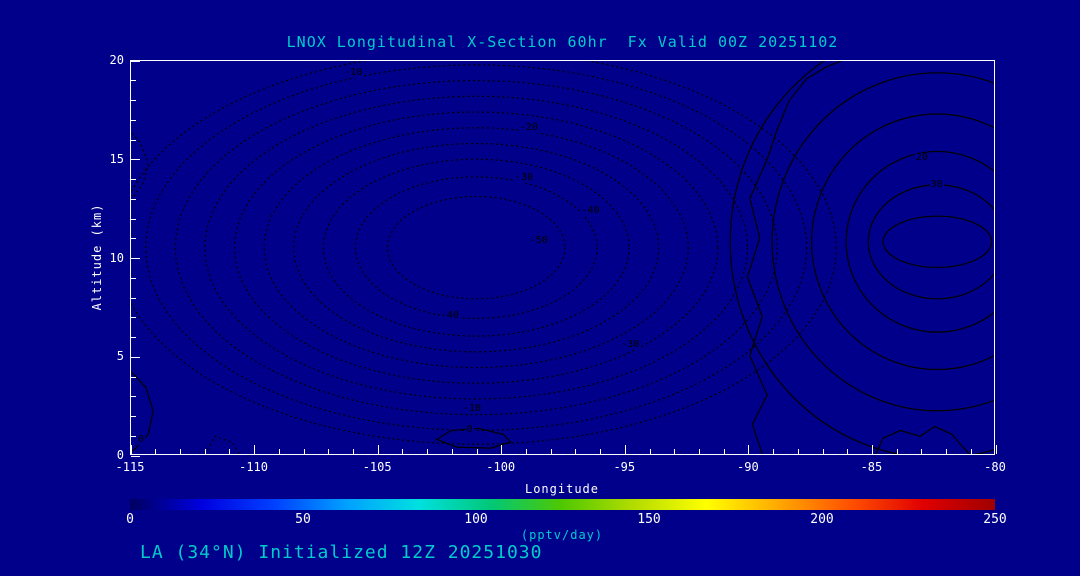  What do you see at coordinates (120, 356) in the screenshot?
I see `y-tick-label: 5` at bounding box center [120, 356].